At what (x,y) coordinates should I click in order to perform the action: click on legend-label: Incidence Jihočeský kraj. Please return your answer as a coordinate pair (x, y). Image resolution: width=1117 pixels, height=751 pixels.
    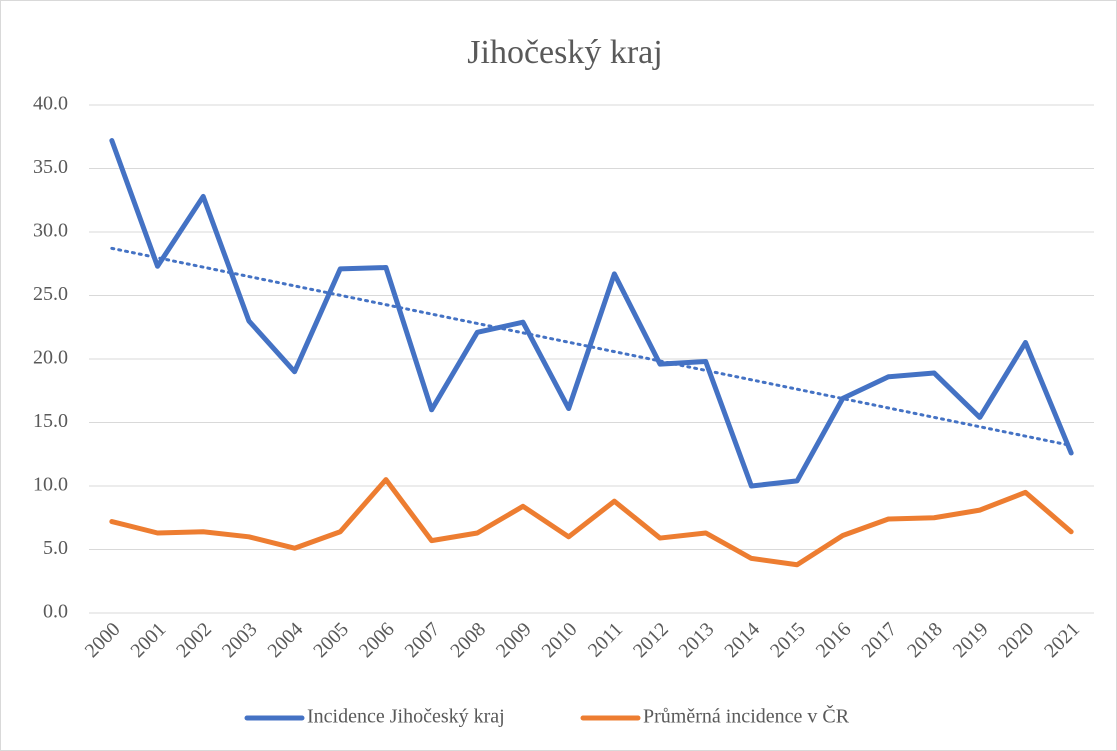
    Looking at the image, I should click on (406, 717).